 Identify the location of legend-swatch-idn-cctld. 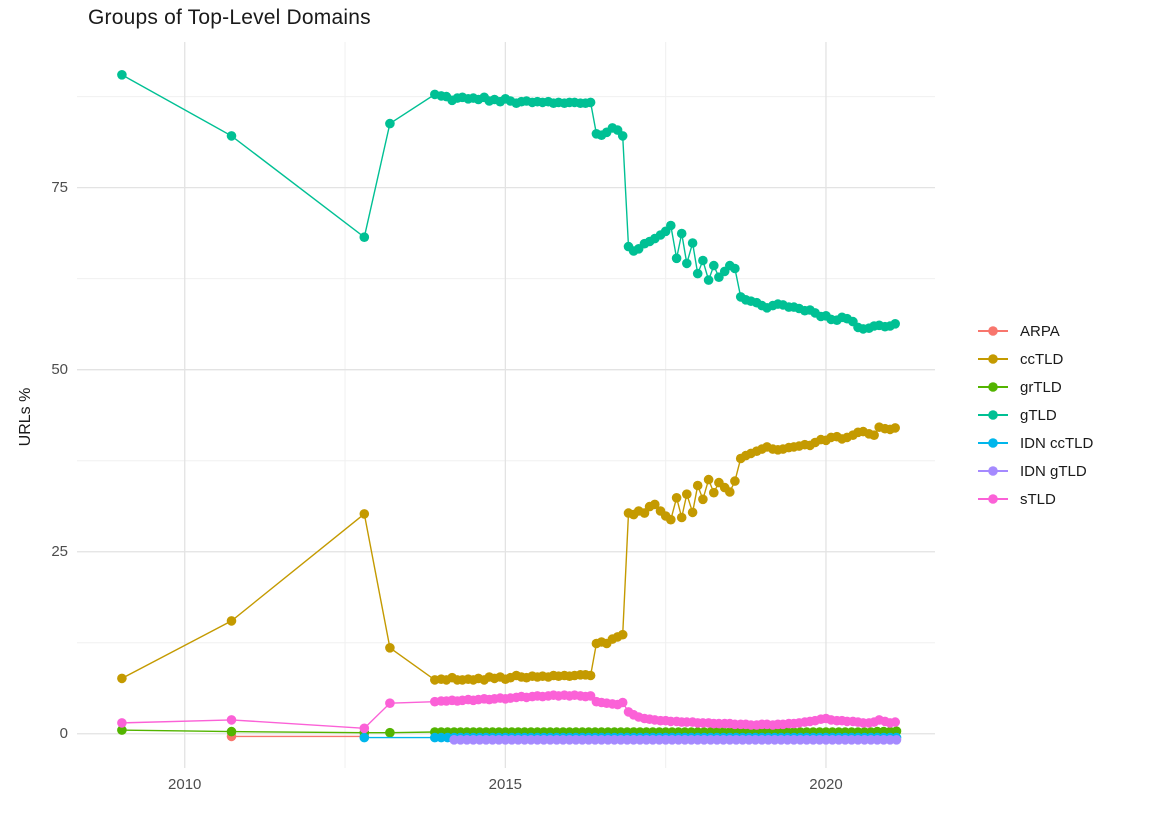
(993, 443).